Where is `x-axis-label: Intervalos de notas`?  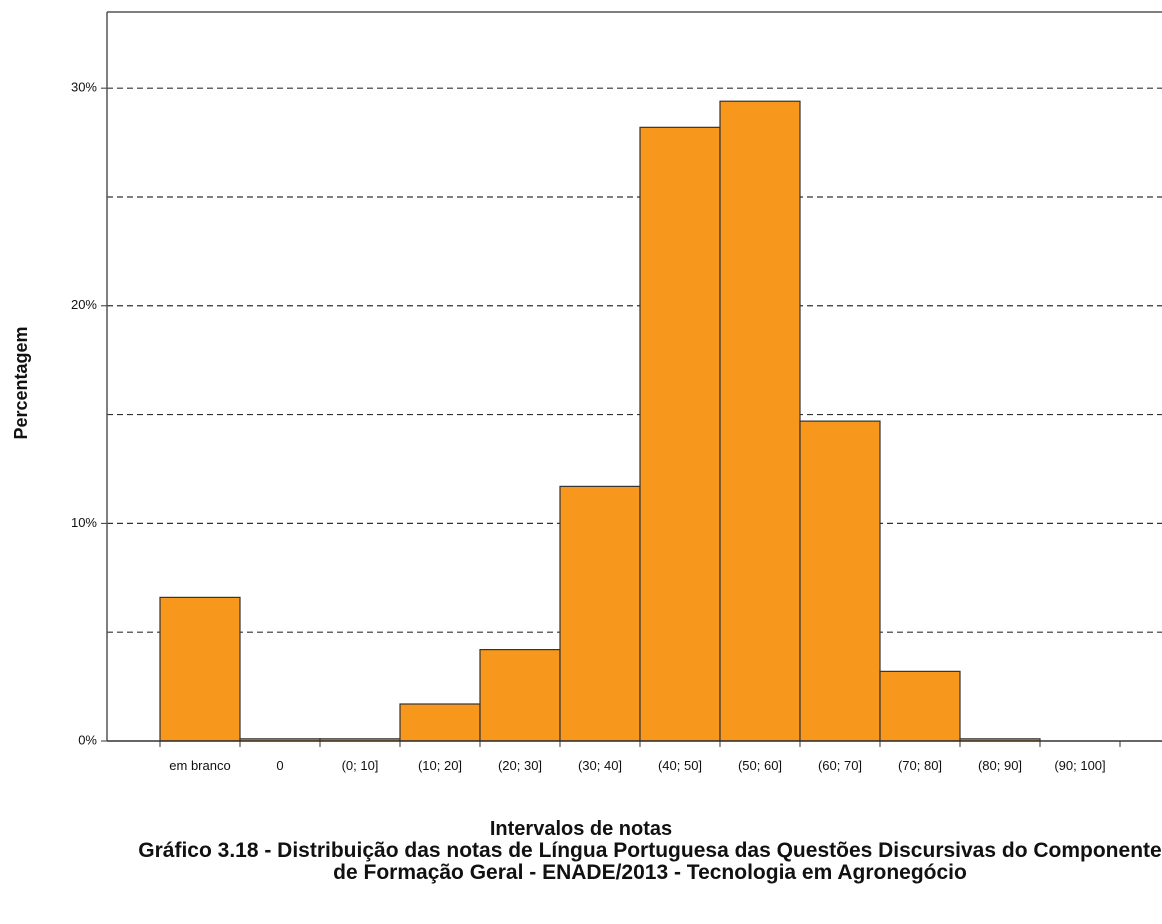
x-axis-label: Intervalos de notas is located at coordinates (581, 829).